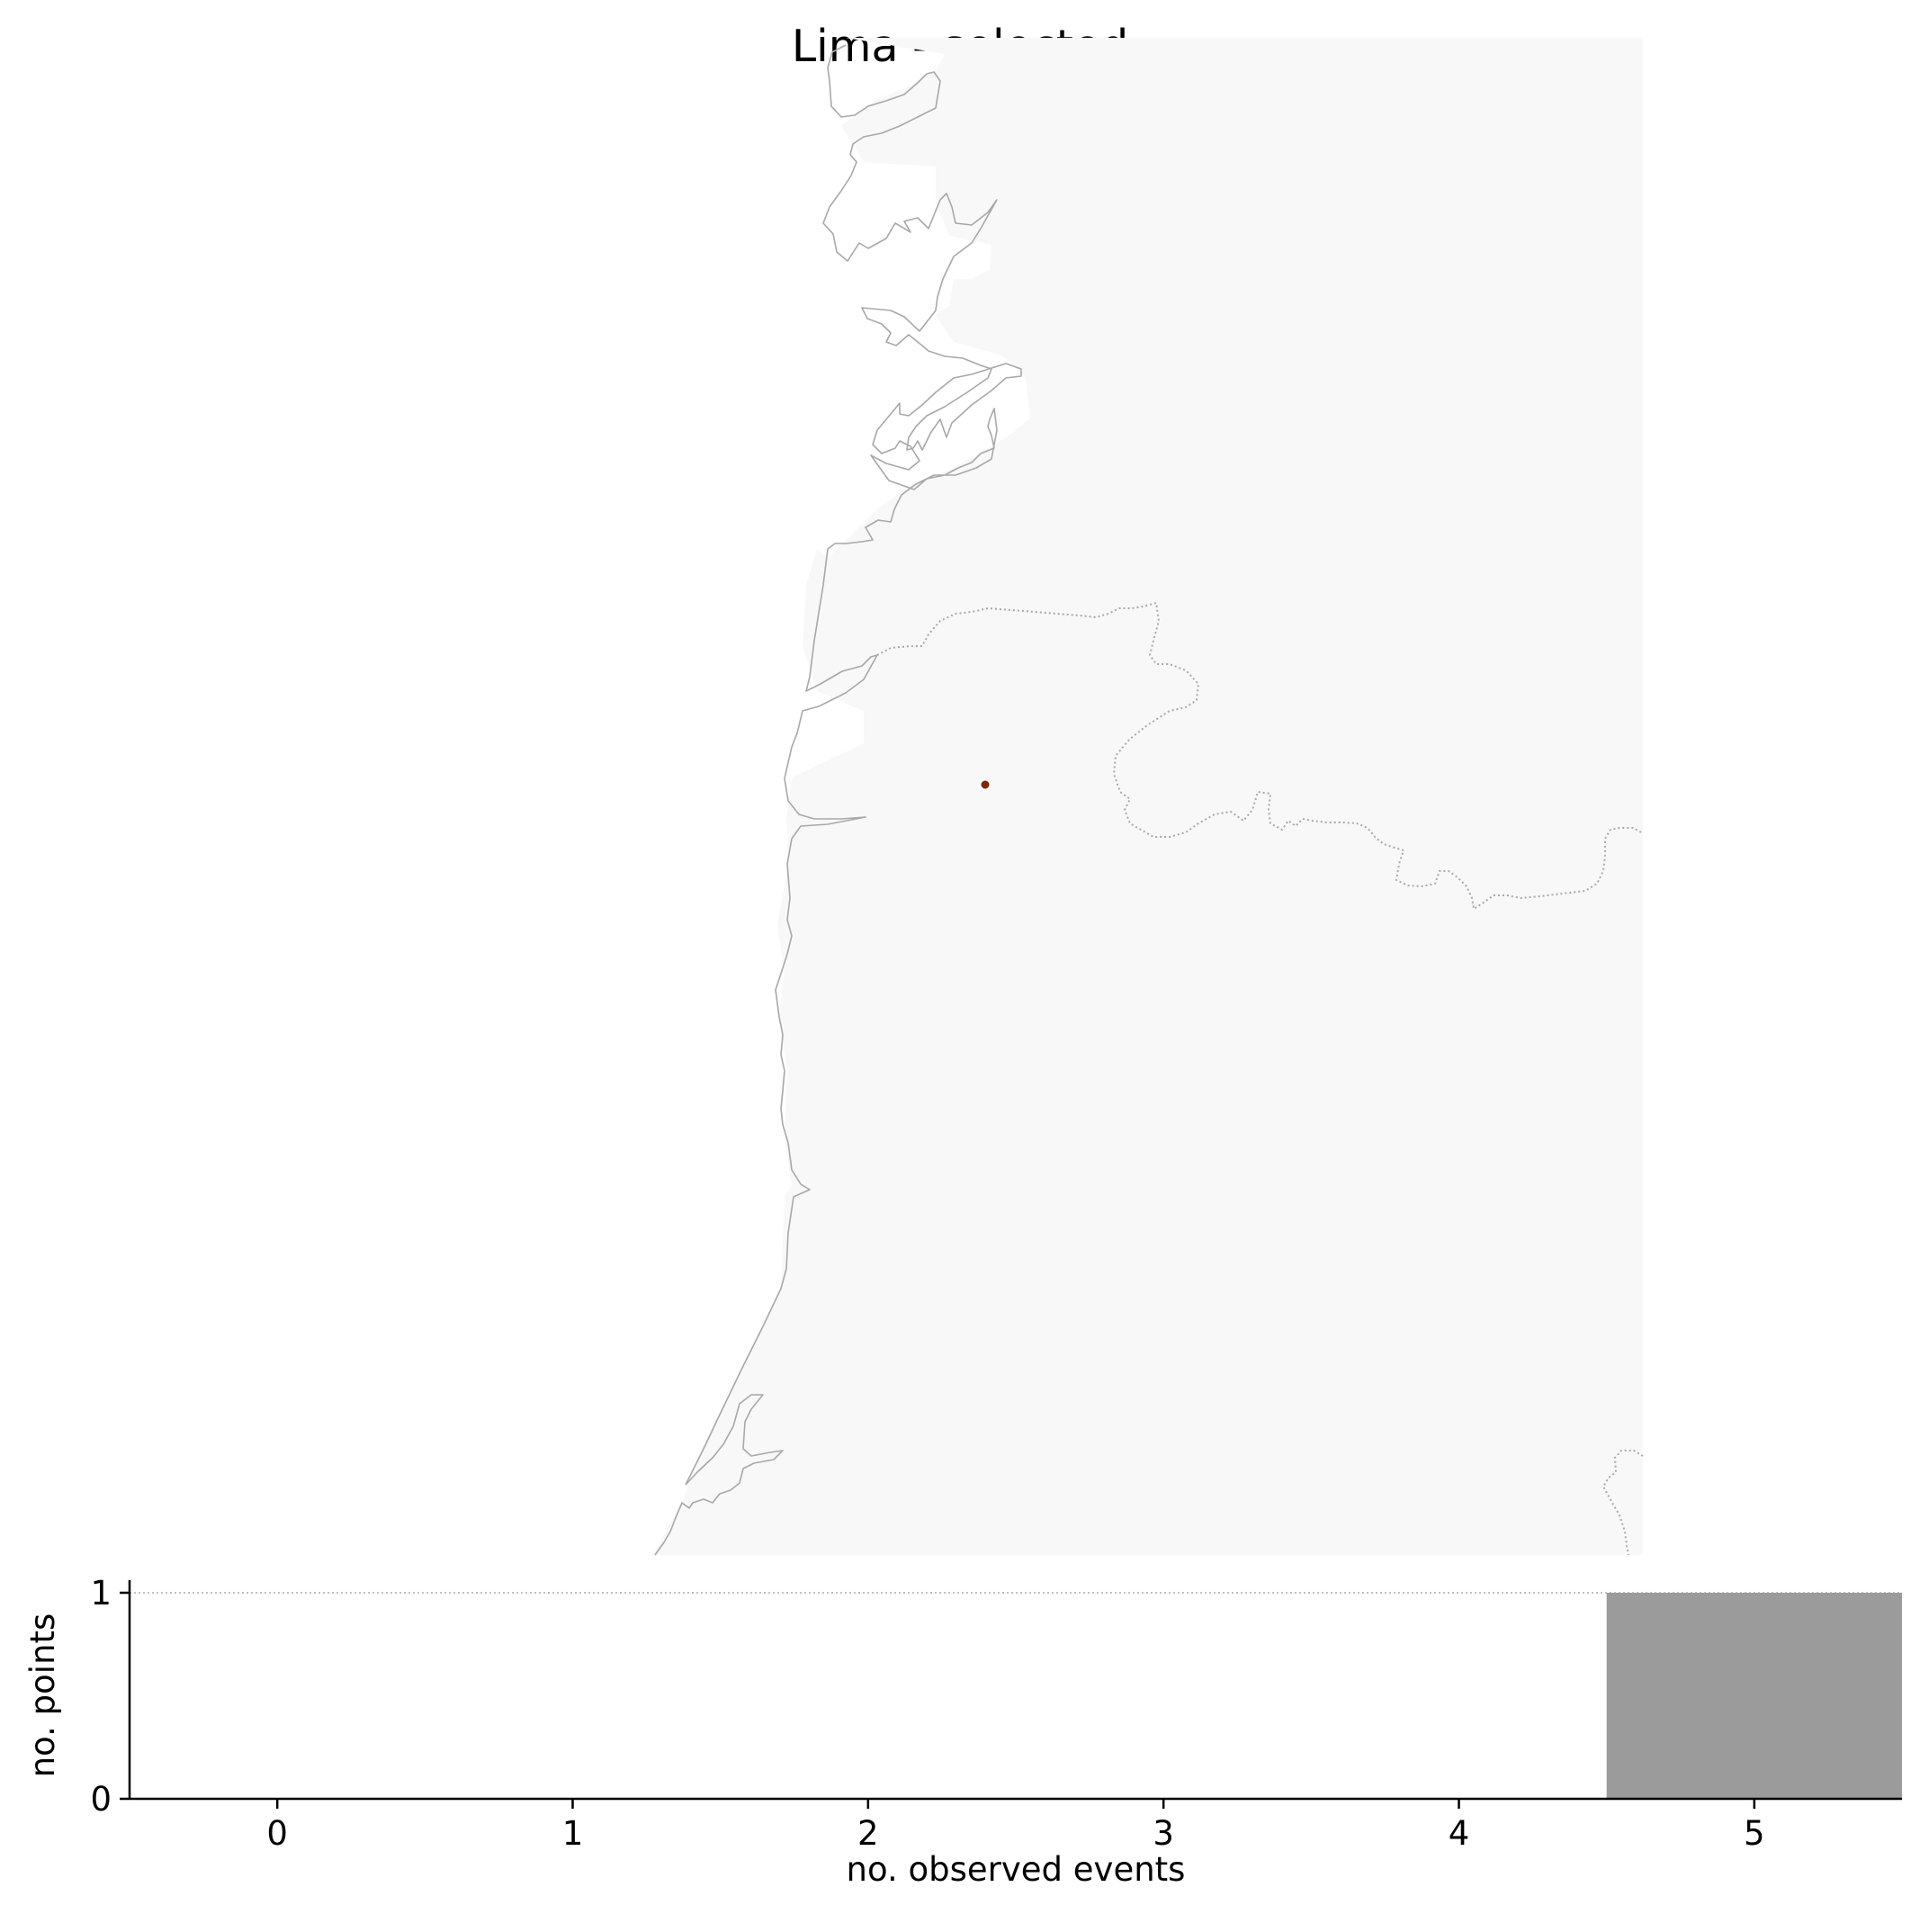 The image size is (1920, 1932). I want to click on x-axis-ticks: 0 1 2 3 4 5, so click(1016, 1826).